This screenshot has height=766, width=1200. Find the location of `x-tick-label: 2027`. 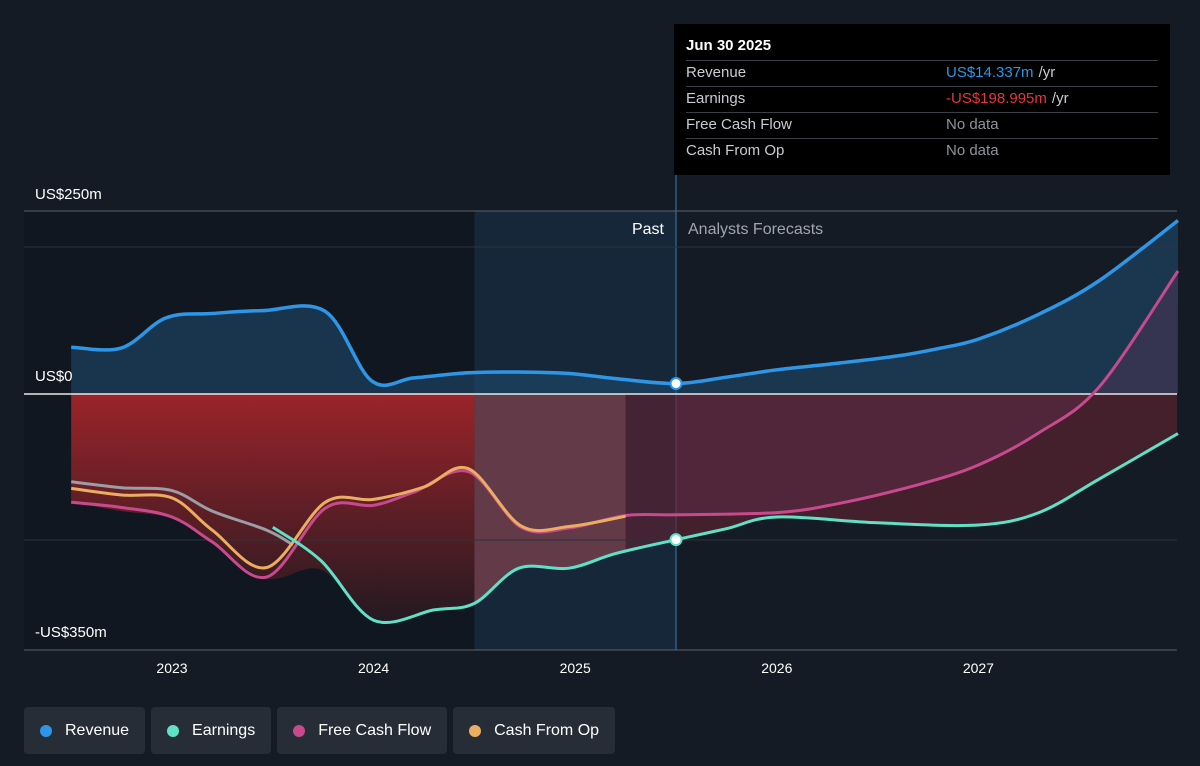

x-tick-label: 2027 is located at coordinates (978, 668).